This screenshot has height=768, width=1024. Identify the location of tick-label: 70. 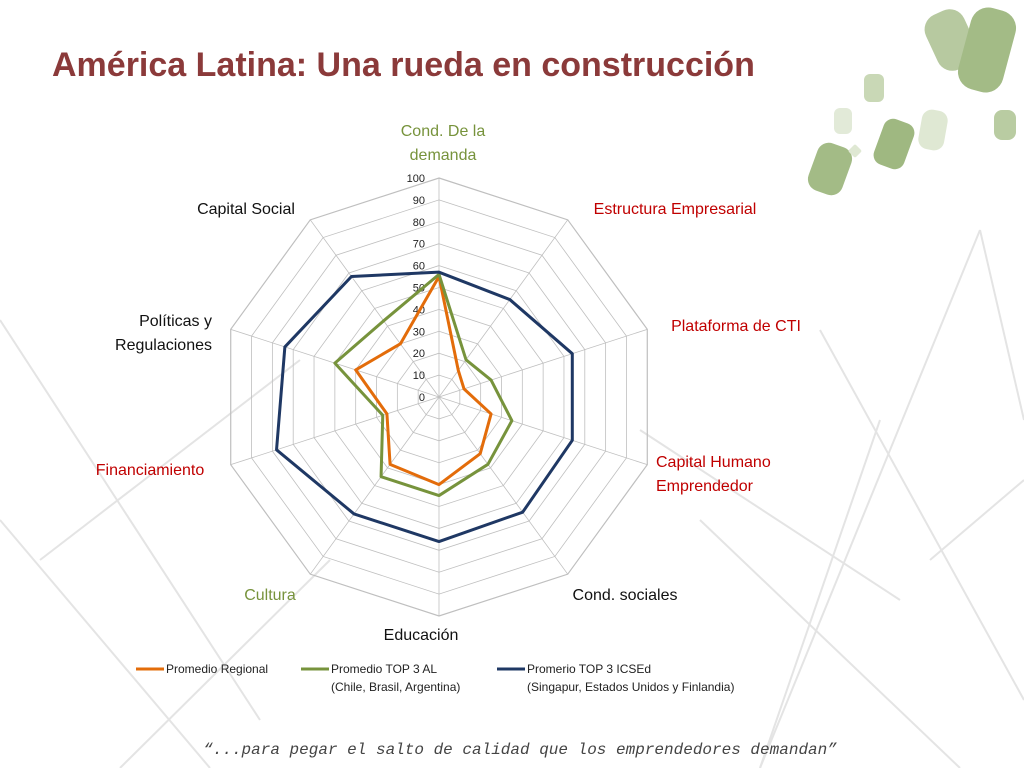
(419, 245).